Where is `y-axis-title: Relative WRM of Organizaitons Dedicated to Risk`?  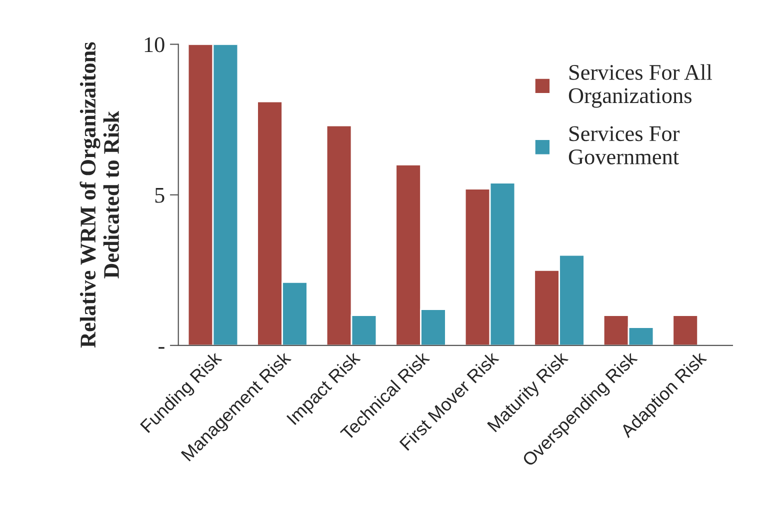
y-axis-title: Relative WRM of Organizaitons Dedicated to Risk is located at coordinates (99, 195).